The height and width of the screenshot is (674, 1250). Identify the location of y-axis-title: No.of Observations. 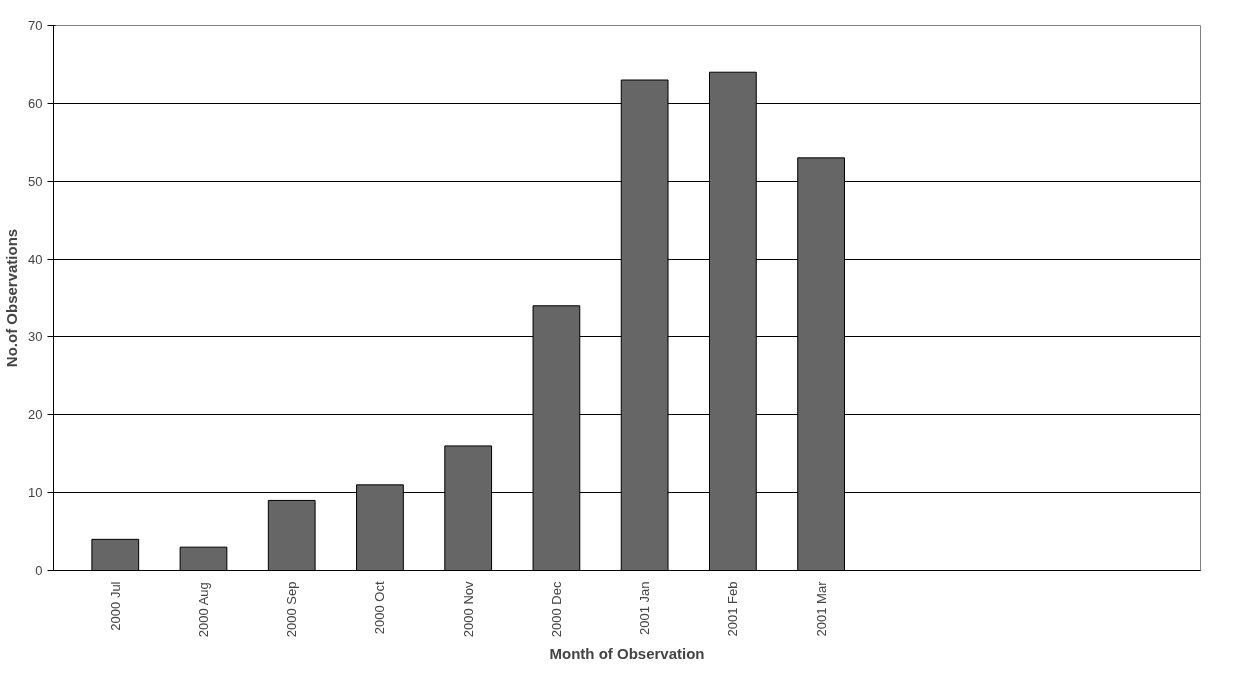
(12, 298).